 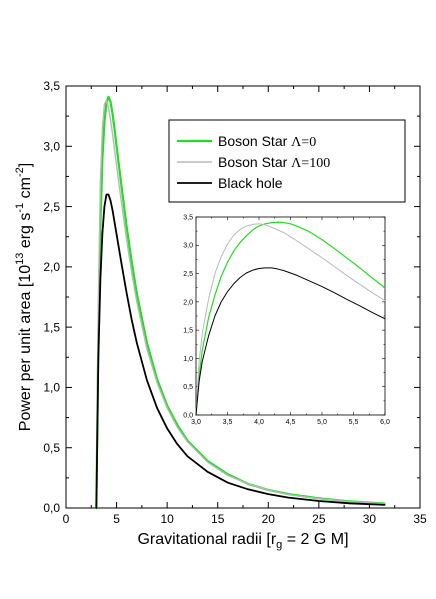 What do you see at coordinates (51, 267) in the screenshot?
I see `main-y-tick-label-4: 2,0` at bounding box center [51, 267].